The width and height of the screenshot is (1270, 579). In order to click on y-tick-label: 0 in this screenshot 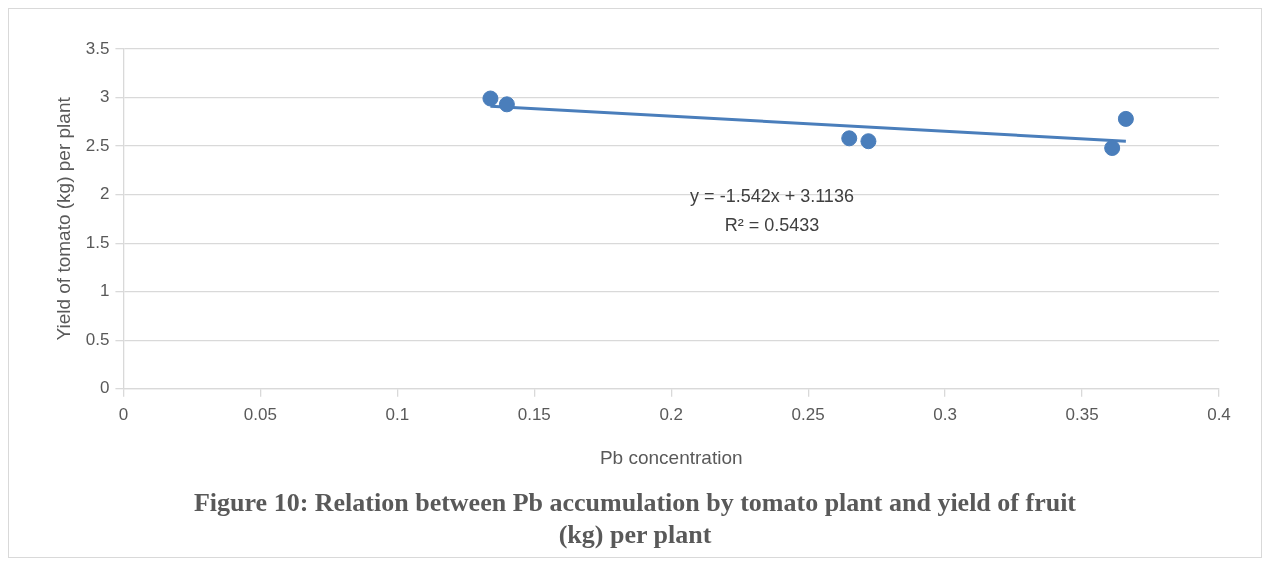, I will do `click(104, 388)`.